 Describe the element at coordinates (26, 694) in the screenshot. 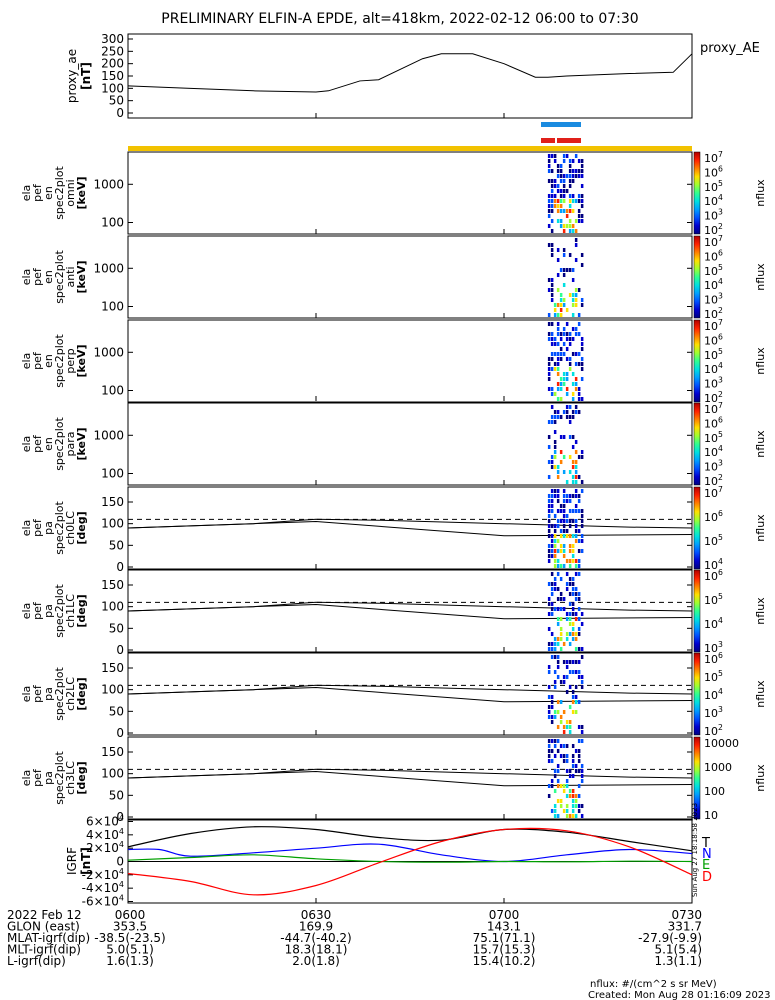

I see `panel-ylabel: ela` at that location.